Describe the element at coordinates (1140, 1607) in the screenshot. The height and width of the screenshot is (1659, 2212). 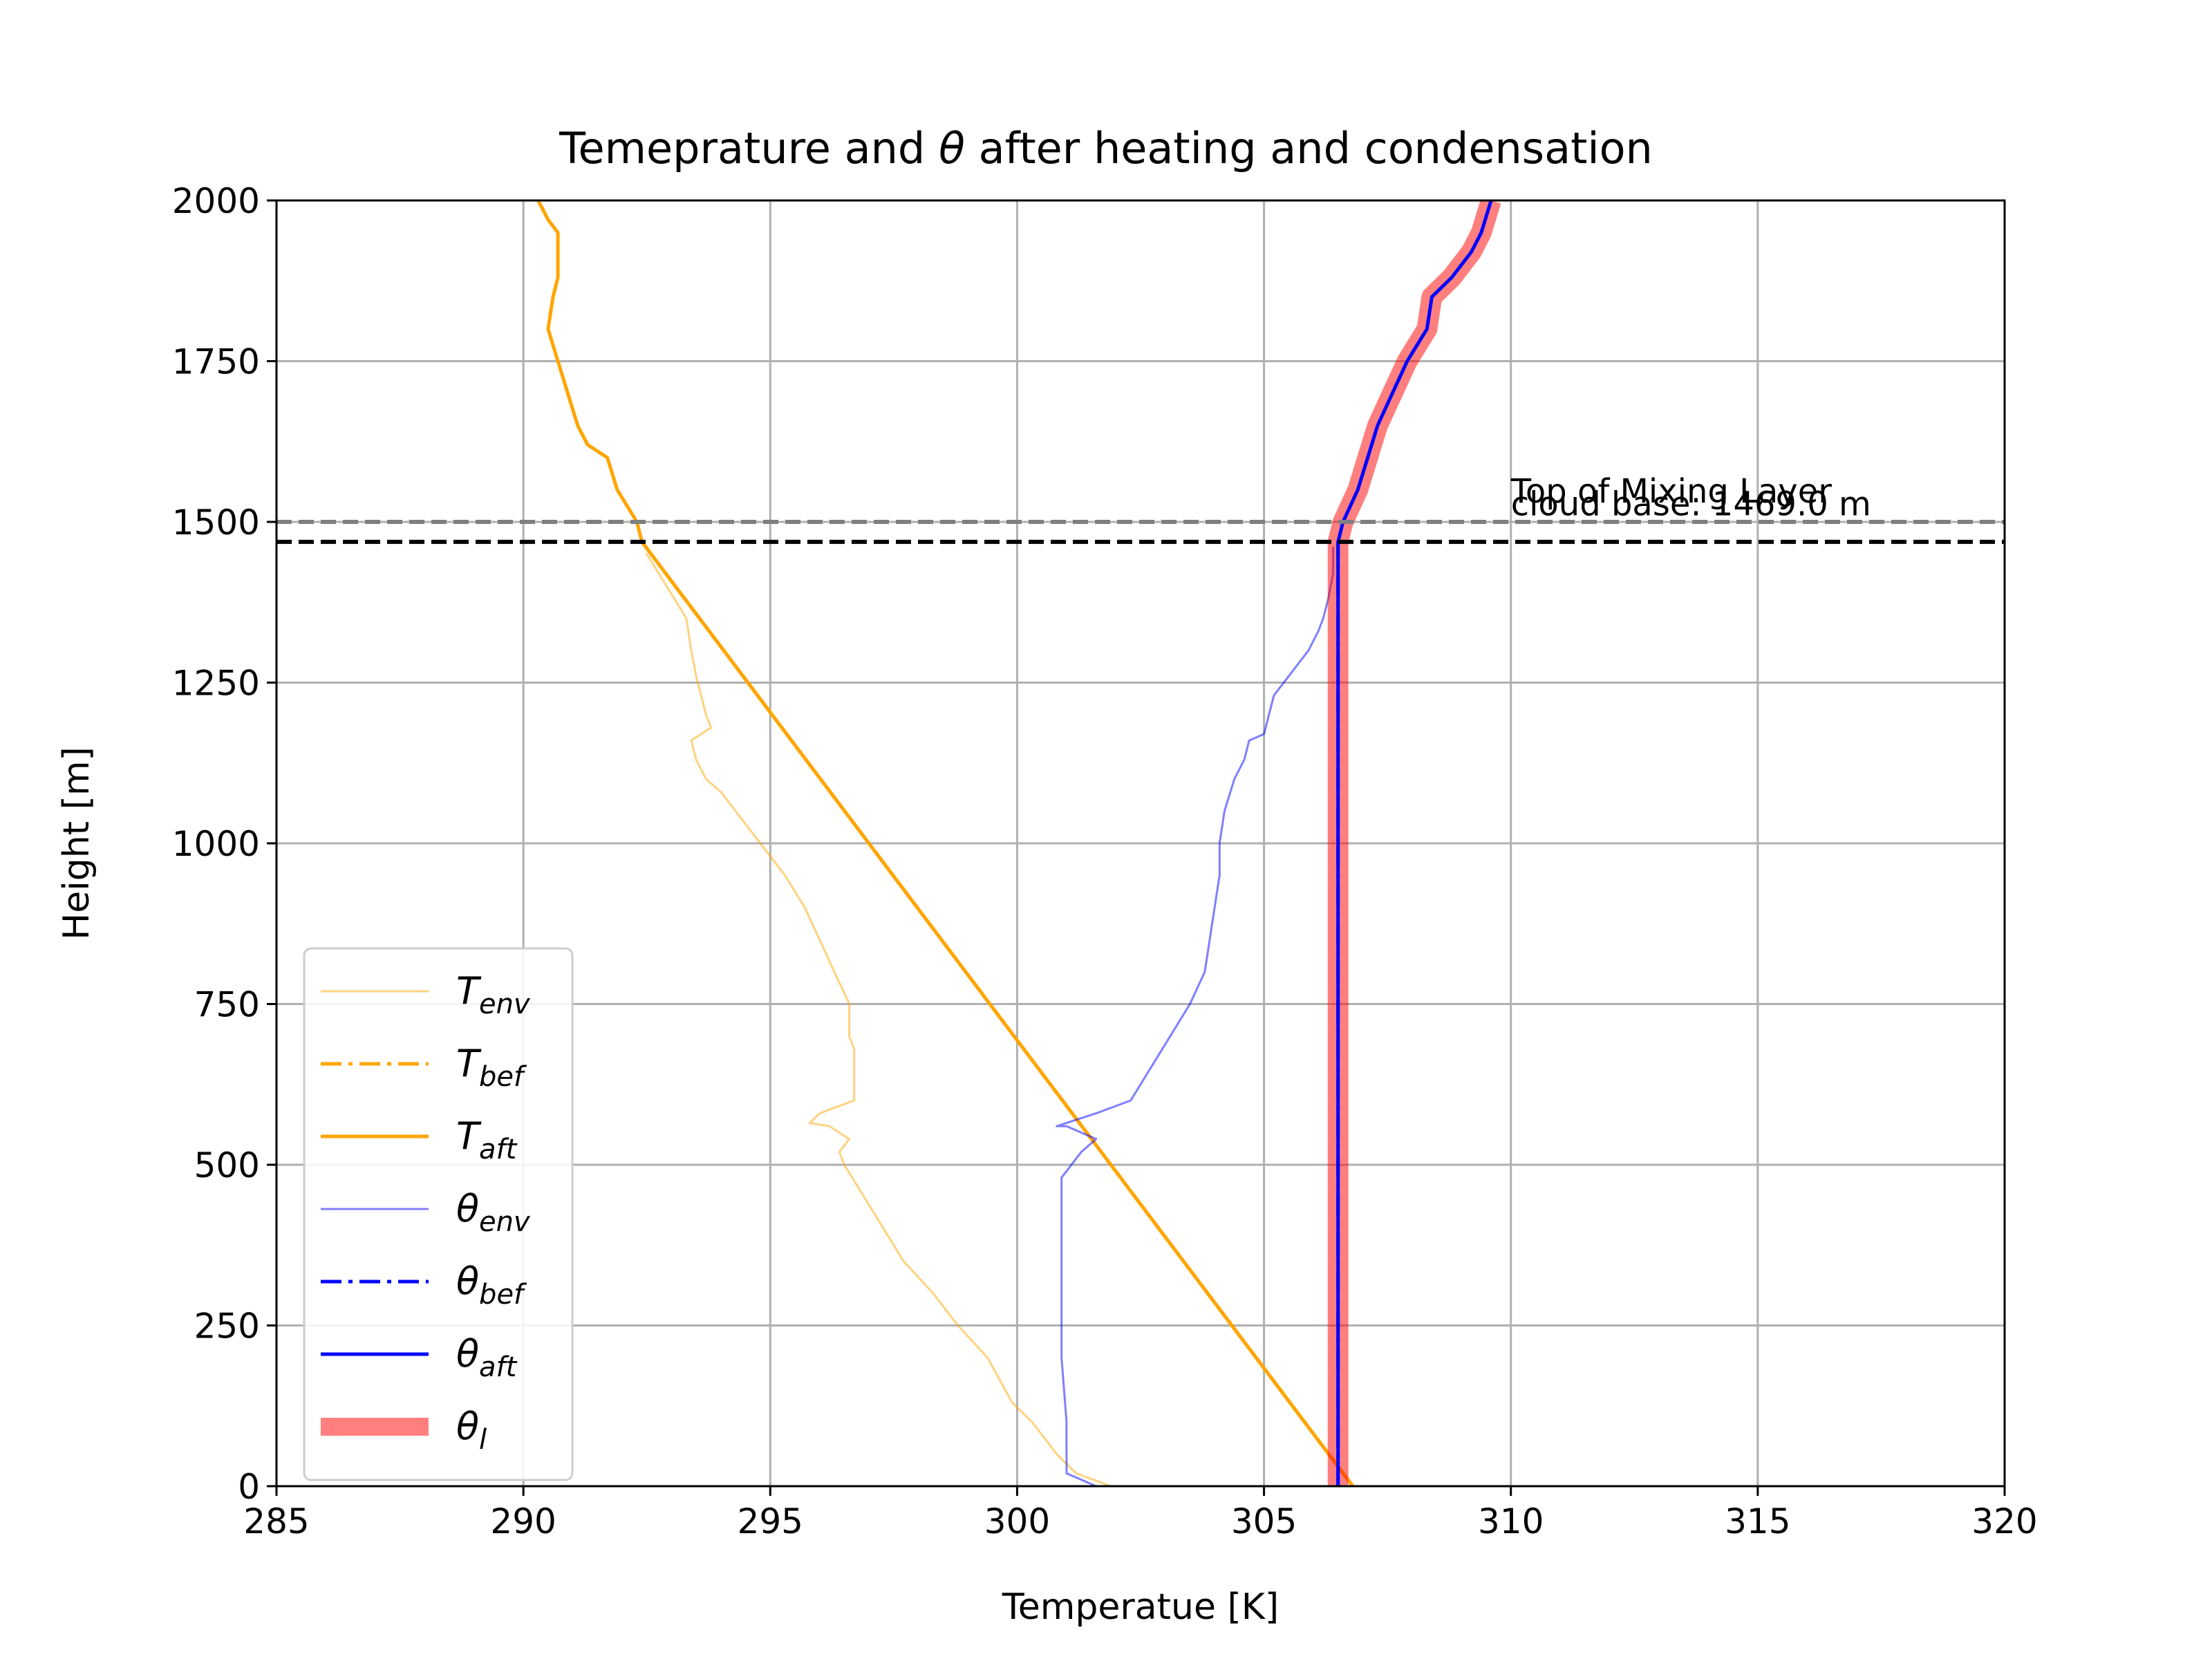
I see `x-axis-label: Temperatue [K]` at that location.